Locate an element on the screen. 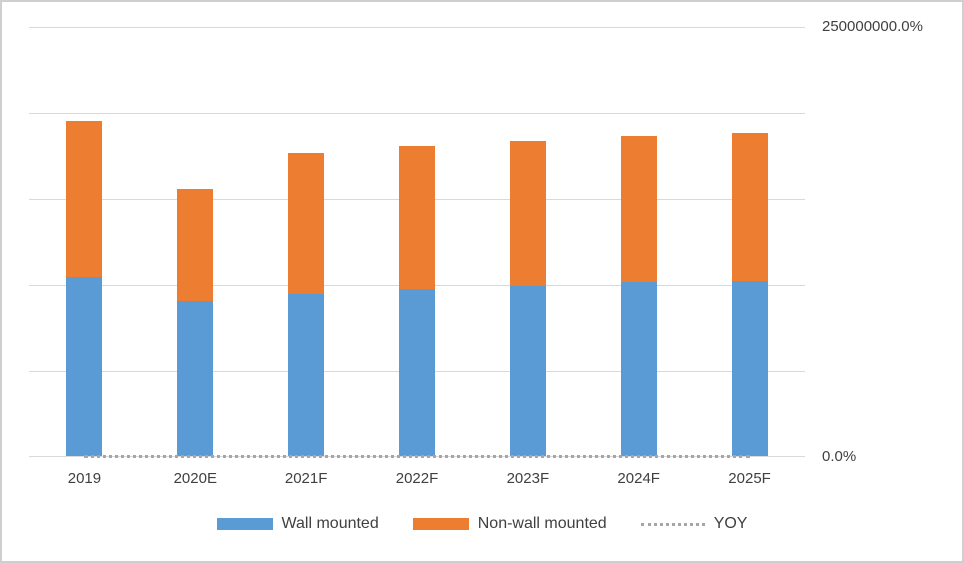 This screenshot has width=964, height=563. legend-item-wall-mounted: Wall mounted is located at coordinates (297, 524).